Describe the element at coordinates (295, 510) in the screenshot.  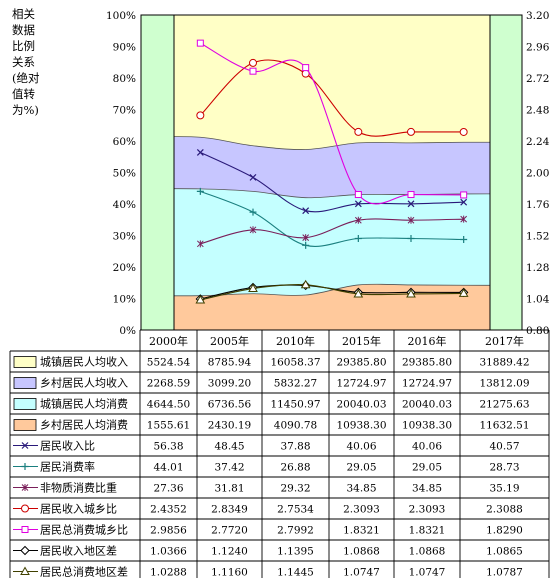
I see `table-cell: 2.7534` at that location.